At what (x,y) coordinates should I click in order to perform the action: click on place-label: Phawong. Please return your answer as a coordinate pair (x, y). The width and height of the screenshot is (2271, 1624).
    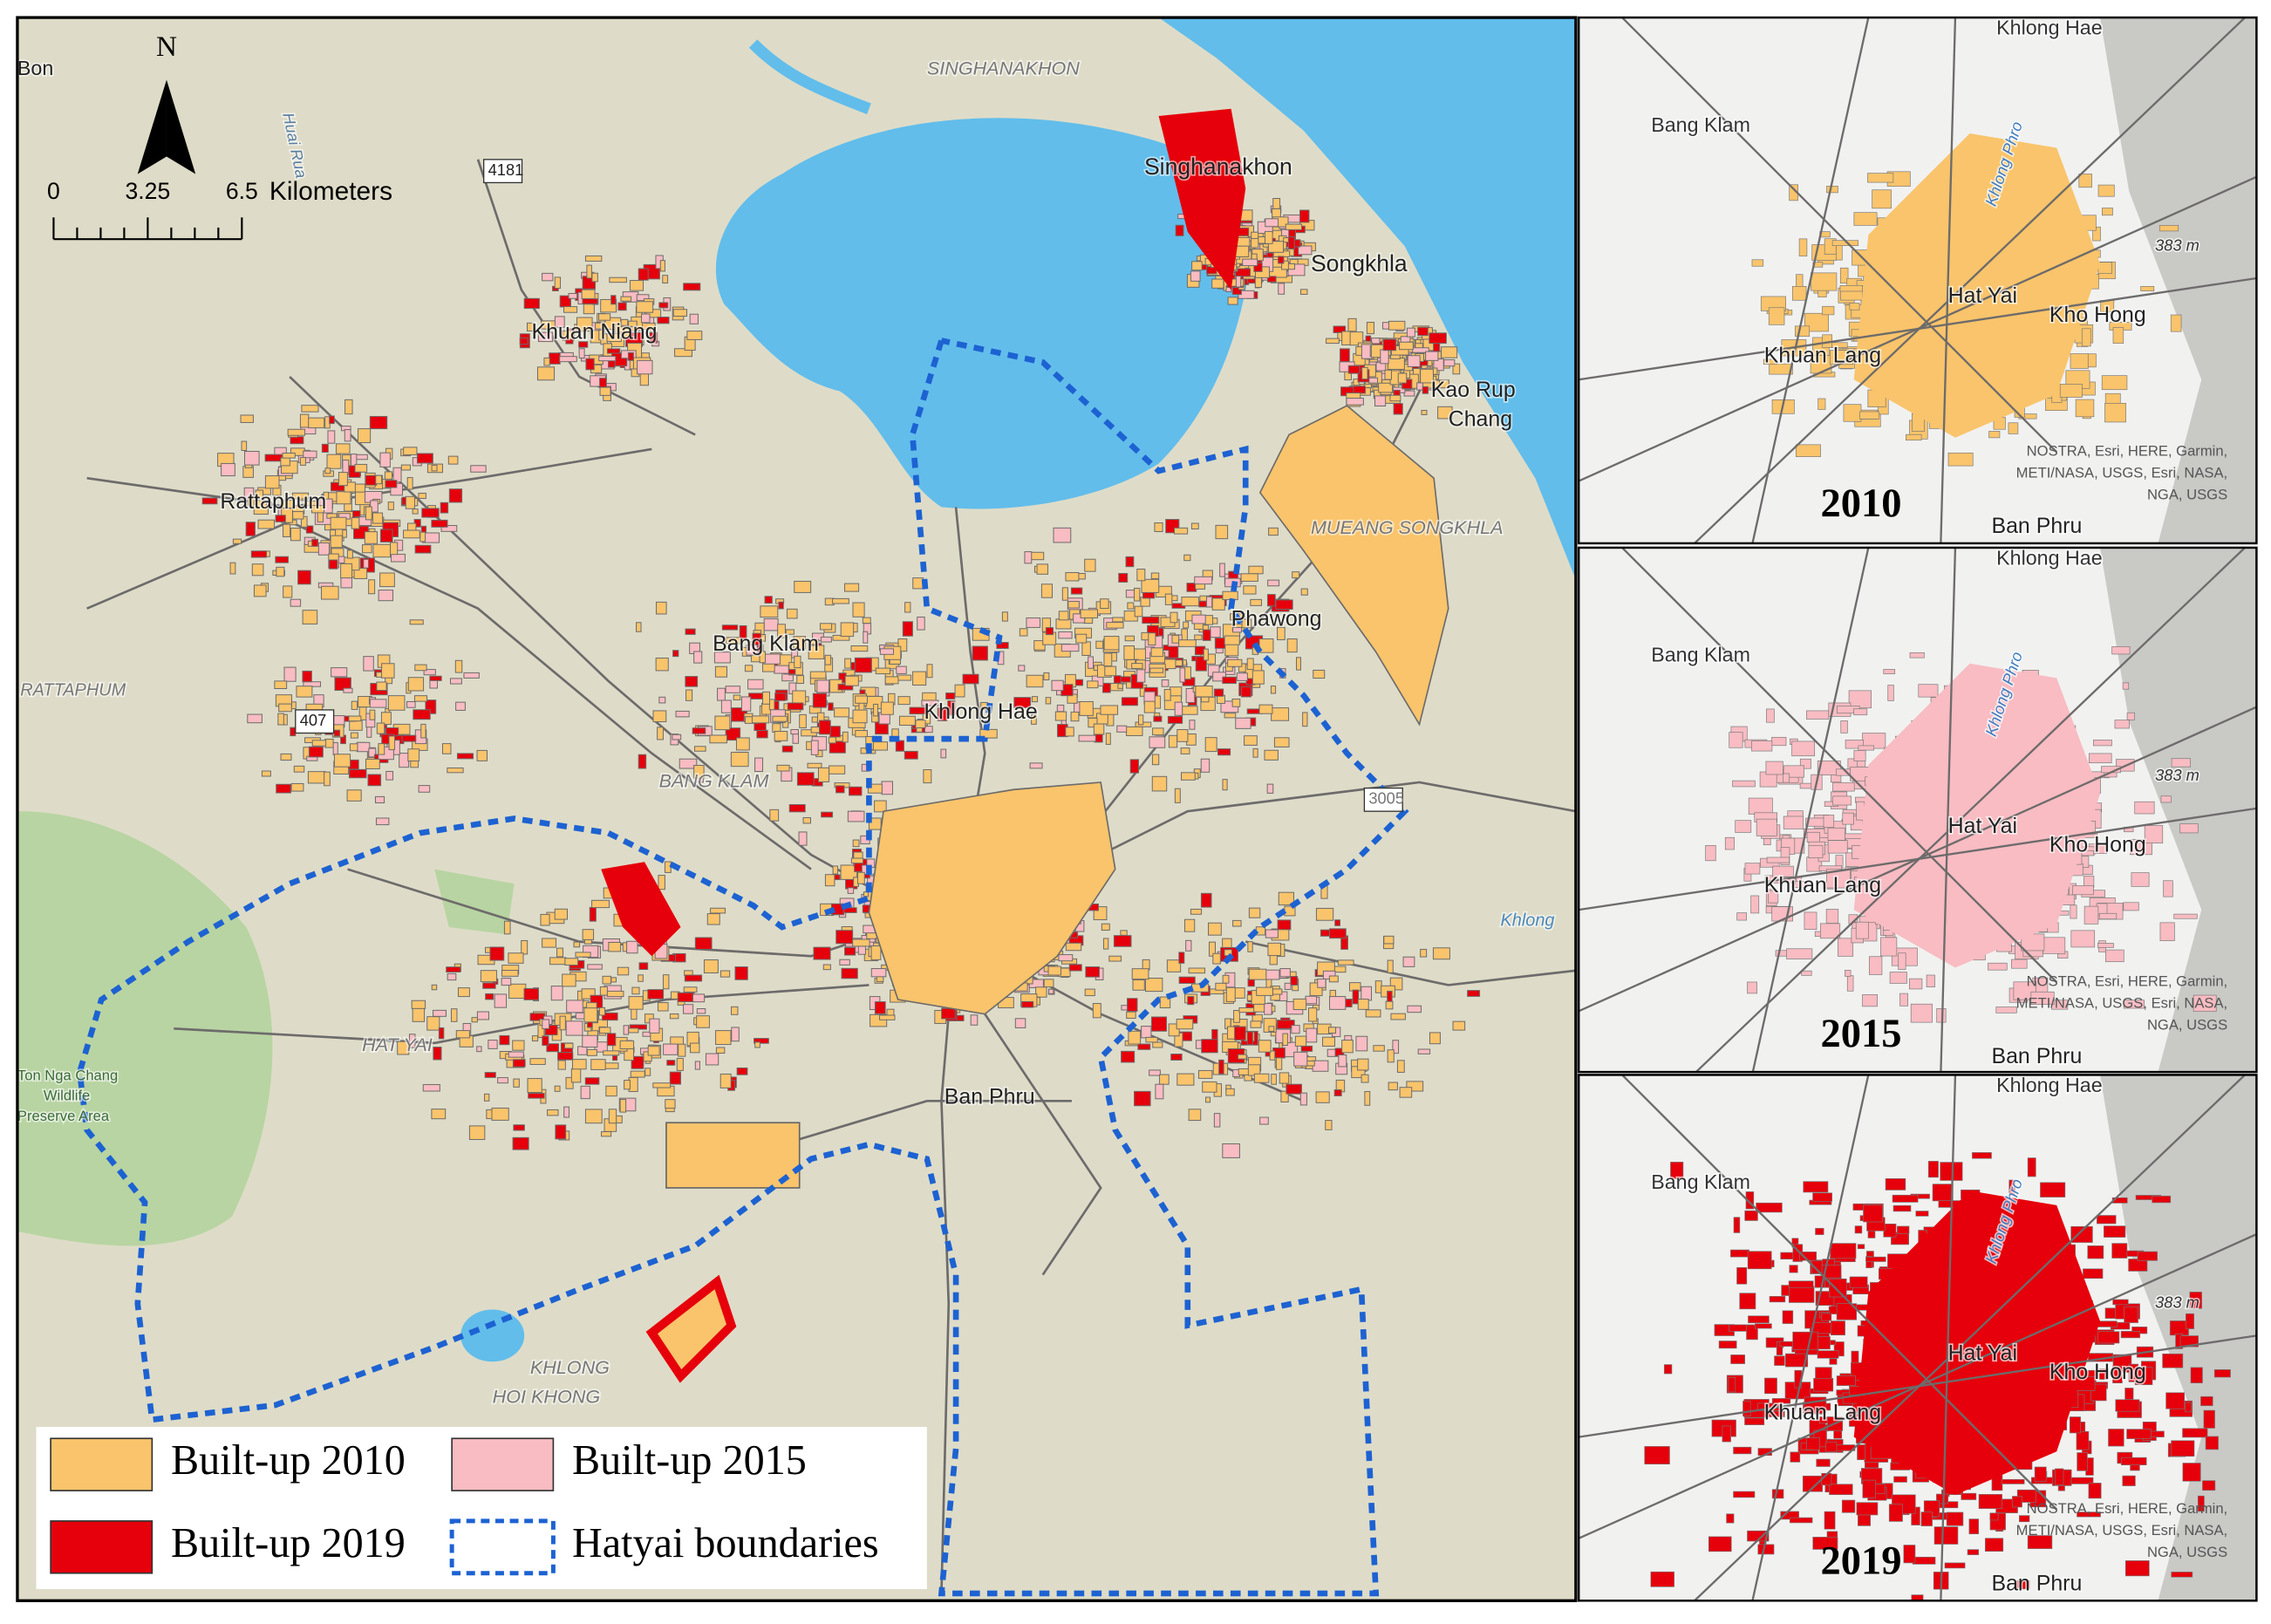
    Looking at the image, I should click on (1276, 619).